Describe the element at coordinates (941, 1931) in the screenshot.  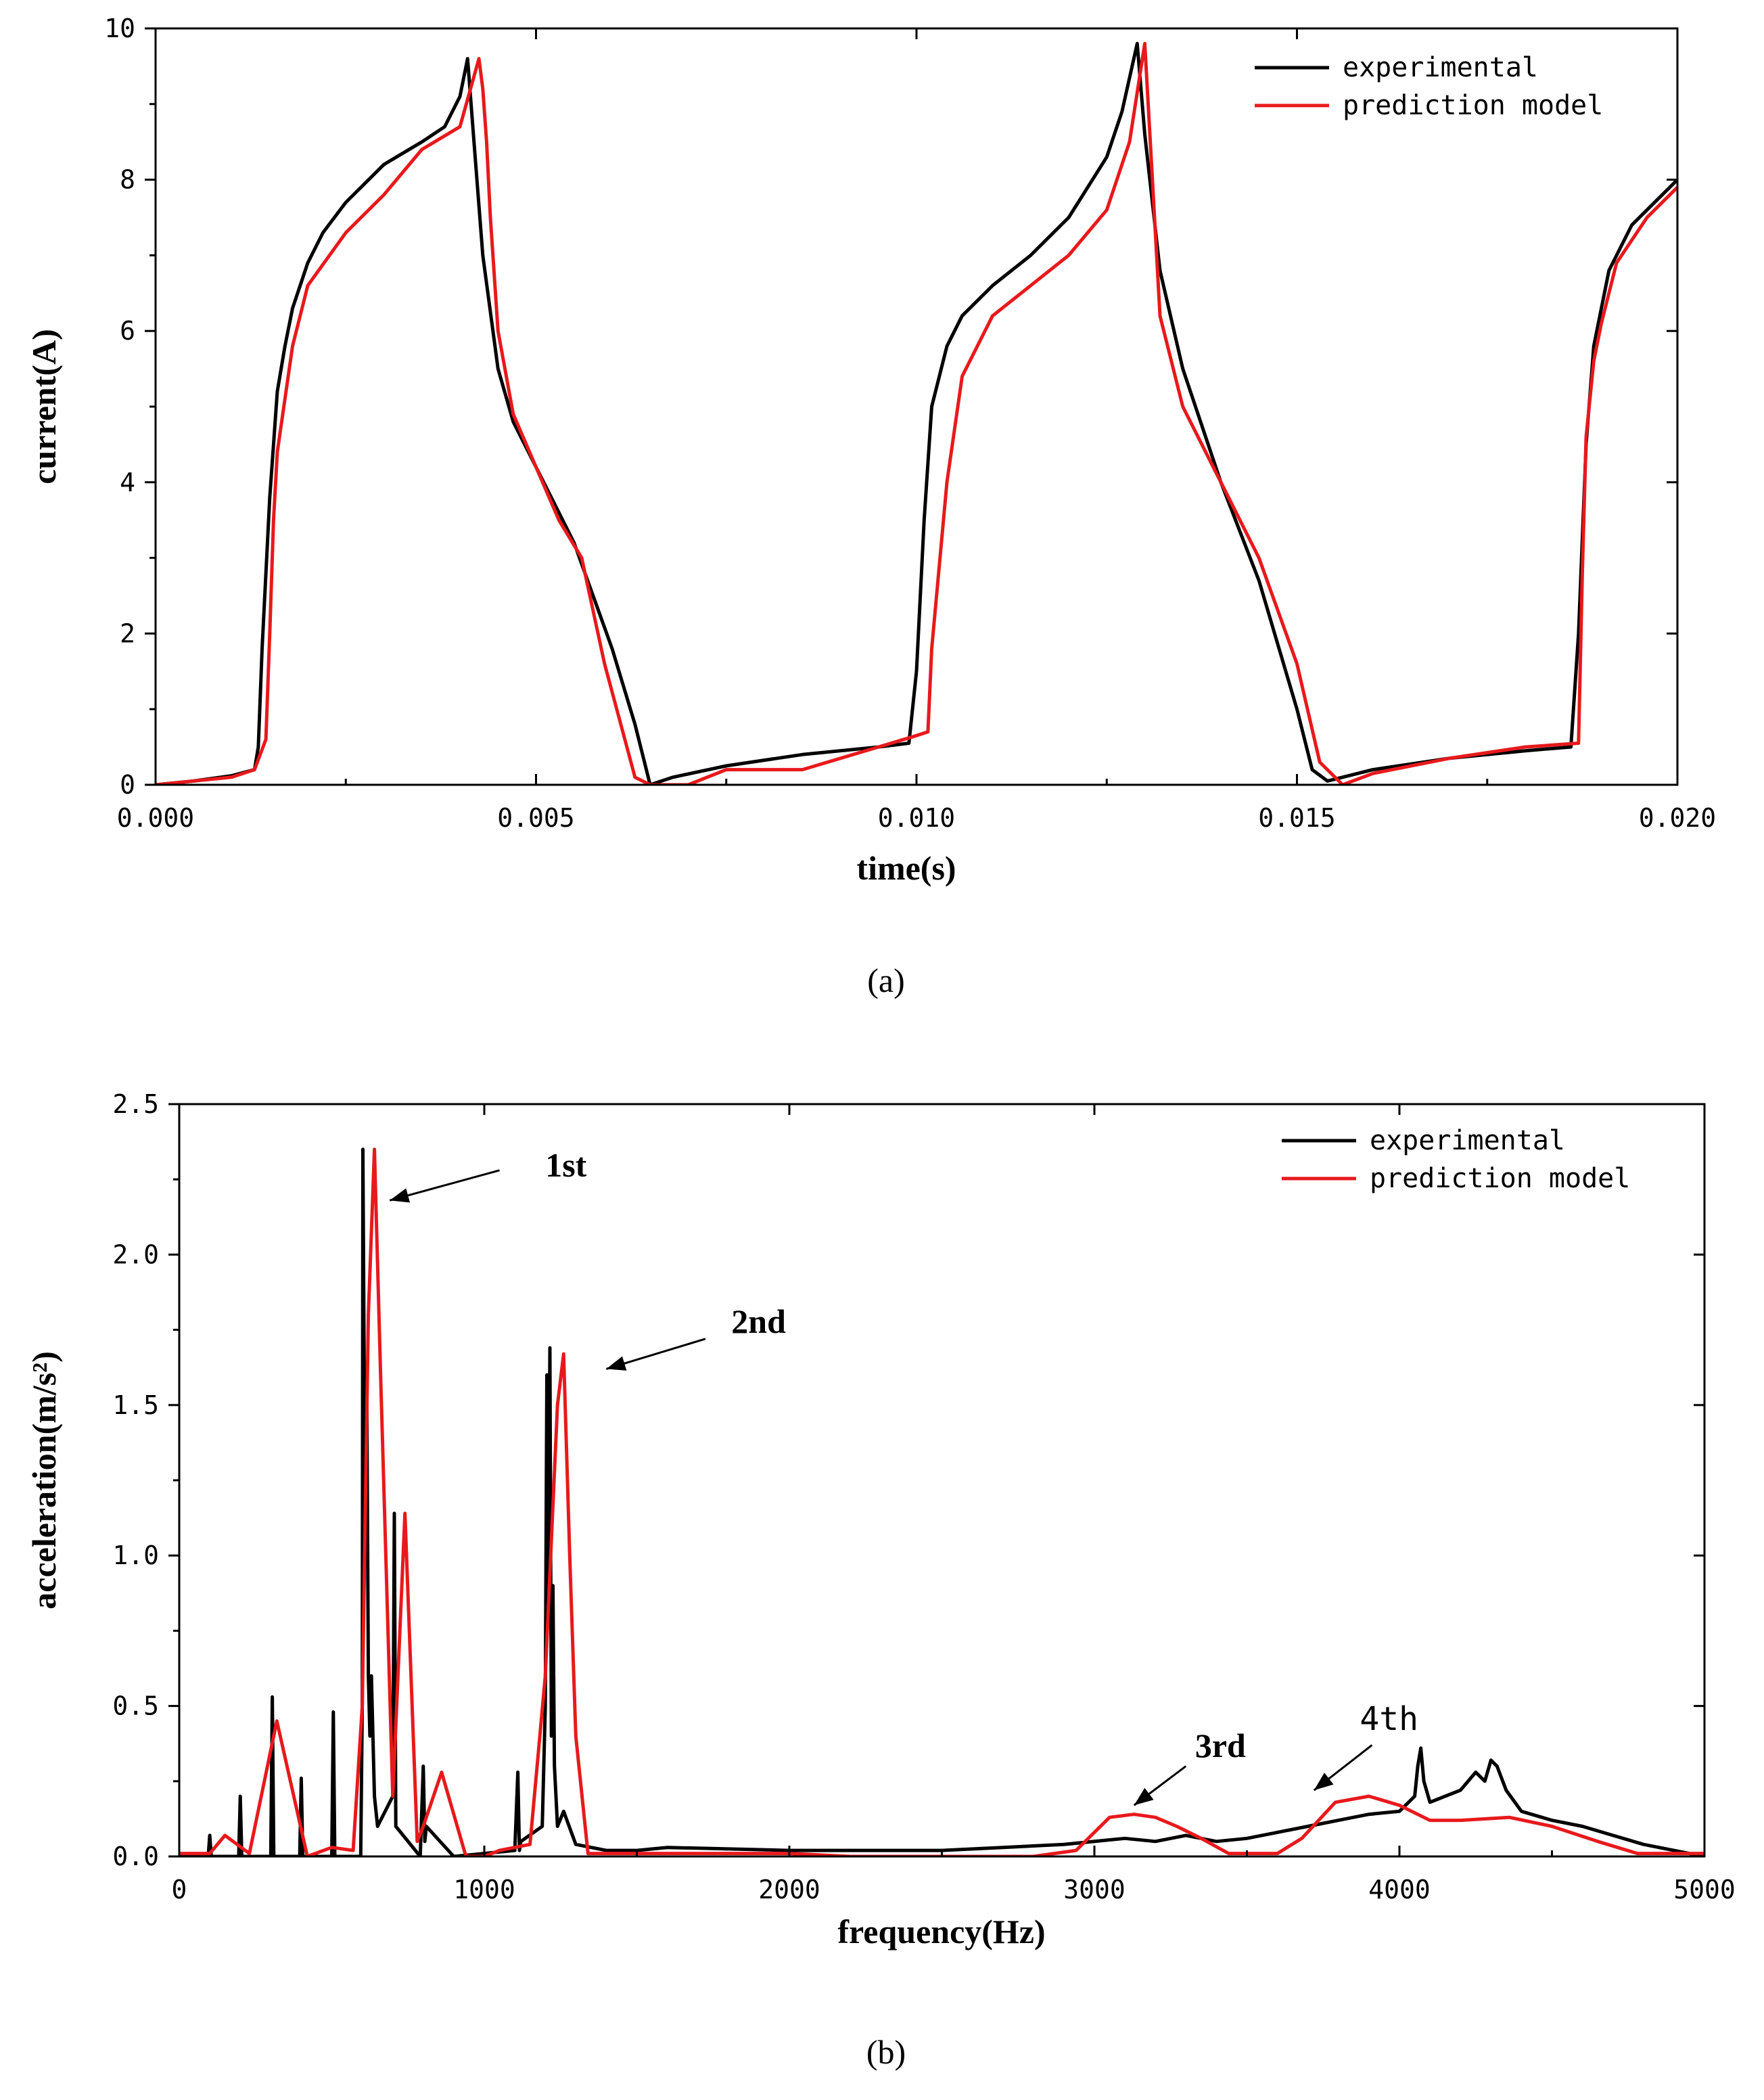
I see `x-axis-label: frequency(Hz)` at that location.